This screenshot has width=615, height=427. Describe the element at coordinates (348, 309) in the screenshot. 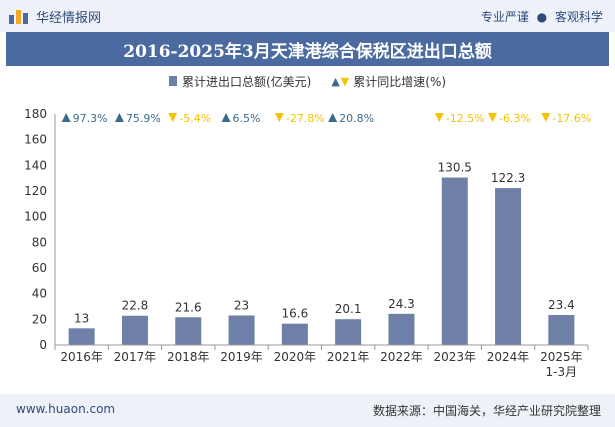

I see `data-label: 20.1` at that location.